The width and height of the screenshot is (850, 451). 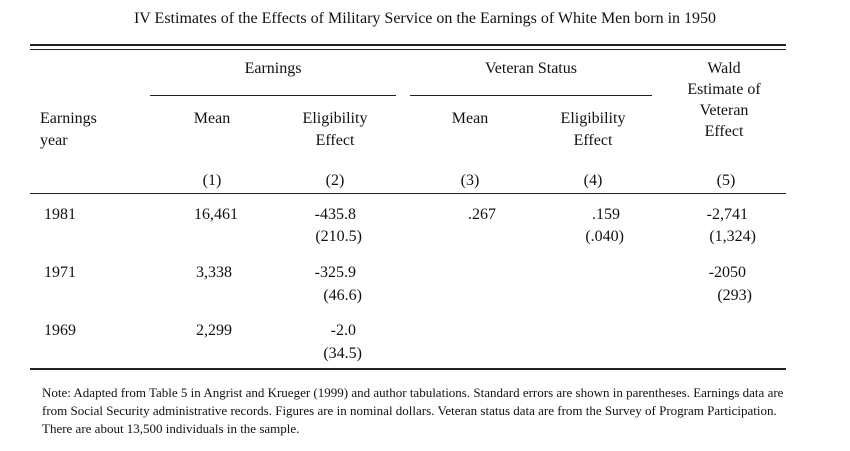 What do you see at coordinates (470, 118) in the screenshot?
I see `header-mean-veteran: Mean` at bounding box center [470, 118].